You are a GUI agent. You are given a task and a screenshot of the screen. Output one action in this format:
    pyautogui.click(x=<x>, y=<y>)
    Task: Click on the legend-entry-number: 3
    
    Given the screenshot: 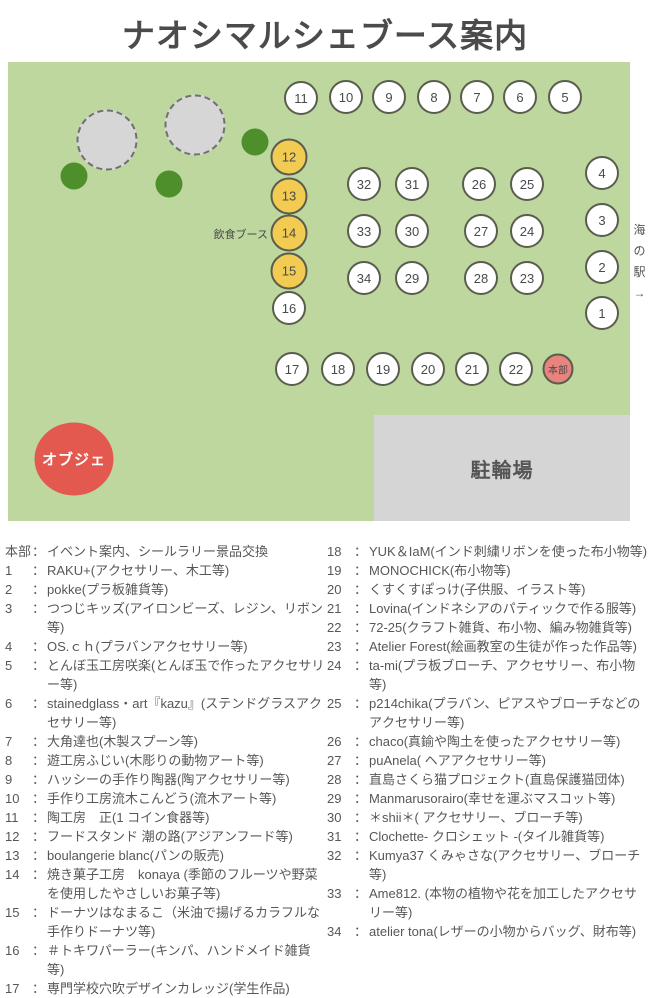 What is the action you would take?
    pyautogui.click(x=9, y=608)
    